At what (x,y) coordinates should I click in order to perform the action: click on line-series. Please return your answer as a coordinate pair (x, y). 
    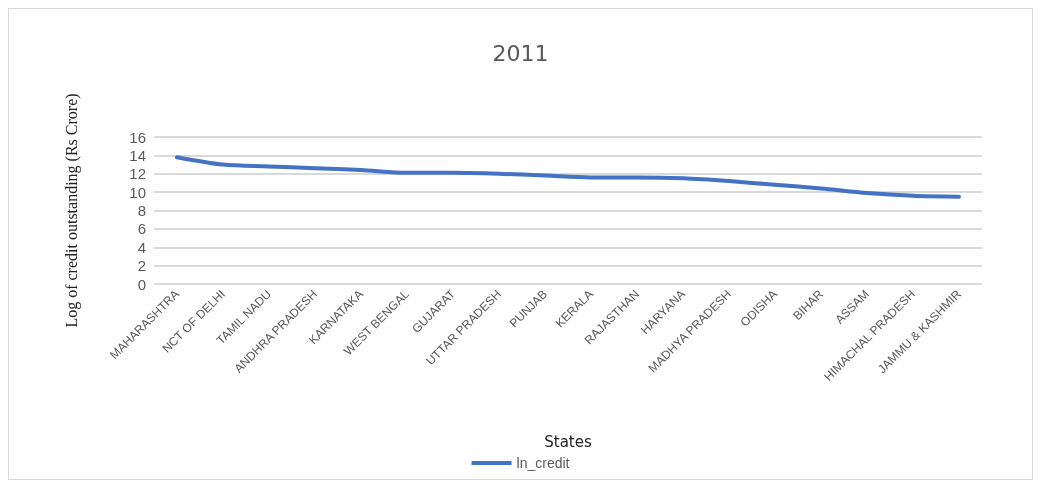
    Looking at the image, I should click on (568, 177).